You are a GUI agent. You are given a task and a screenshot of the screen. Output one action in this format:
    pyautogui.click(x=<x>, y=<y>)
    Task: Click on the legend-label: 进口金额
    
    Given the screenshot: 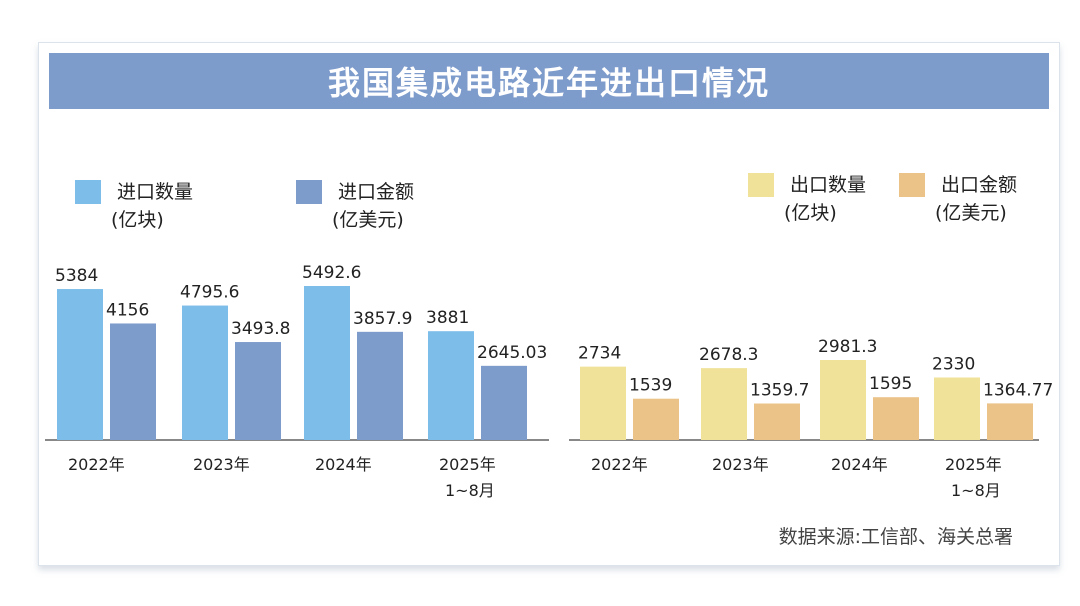 What is the action you would take?
    pyautogui.click(x=376, y=192)
    